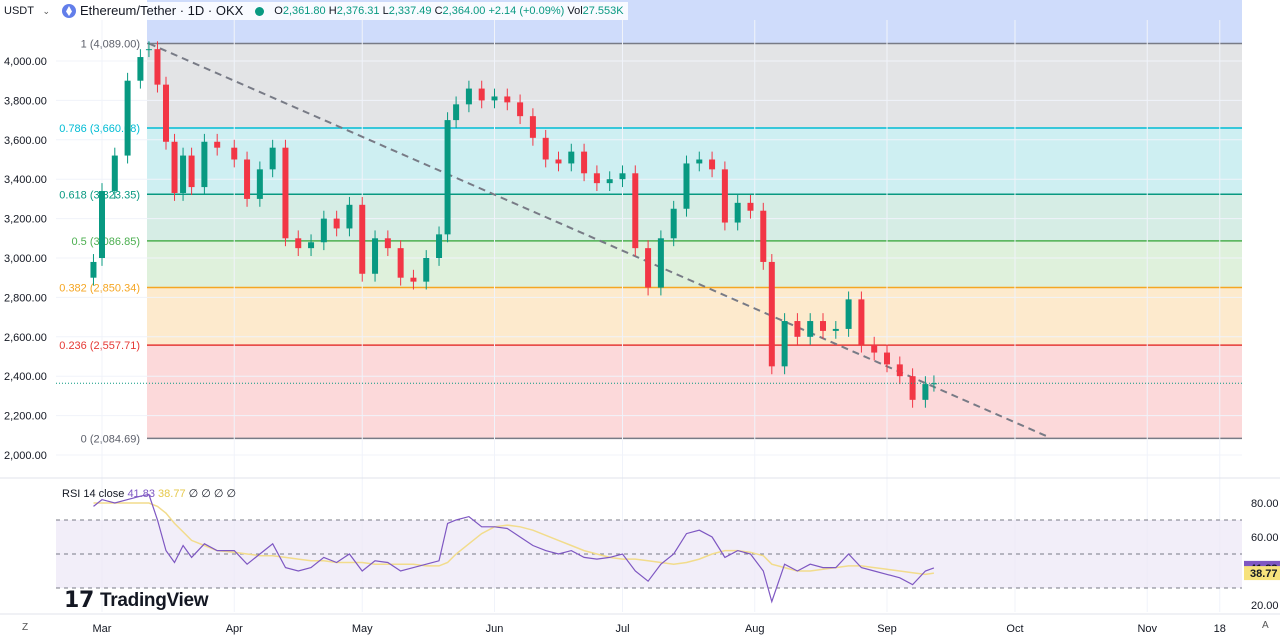  What do you see at coordinates (25, 298) in the screenshot?
I see `price-tick-label-4: 2,800.00` at bounding box center [25, 298].